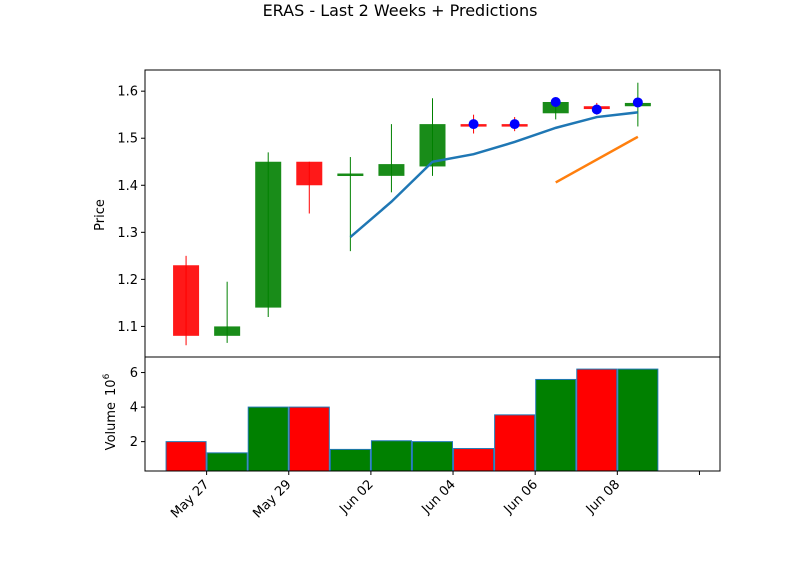 The image size is (800, 579). What do you see at coordinates (134, 408) in the screenshot?
I see `volume-ytick-label: 4` at bounding box center [134, 408].